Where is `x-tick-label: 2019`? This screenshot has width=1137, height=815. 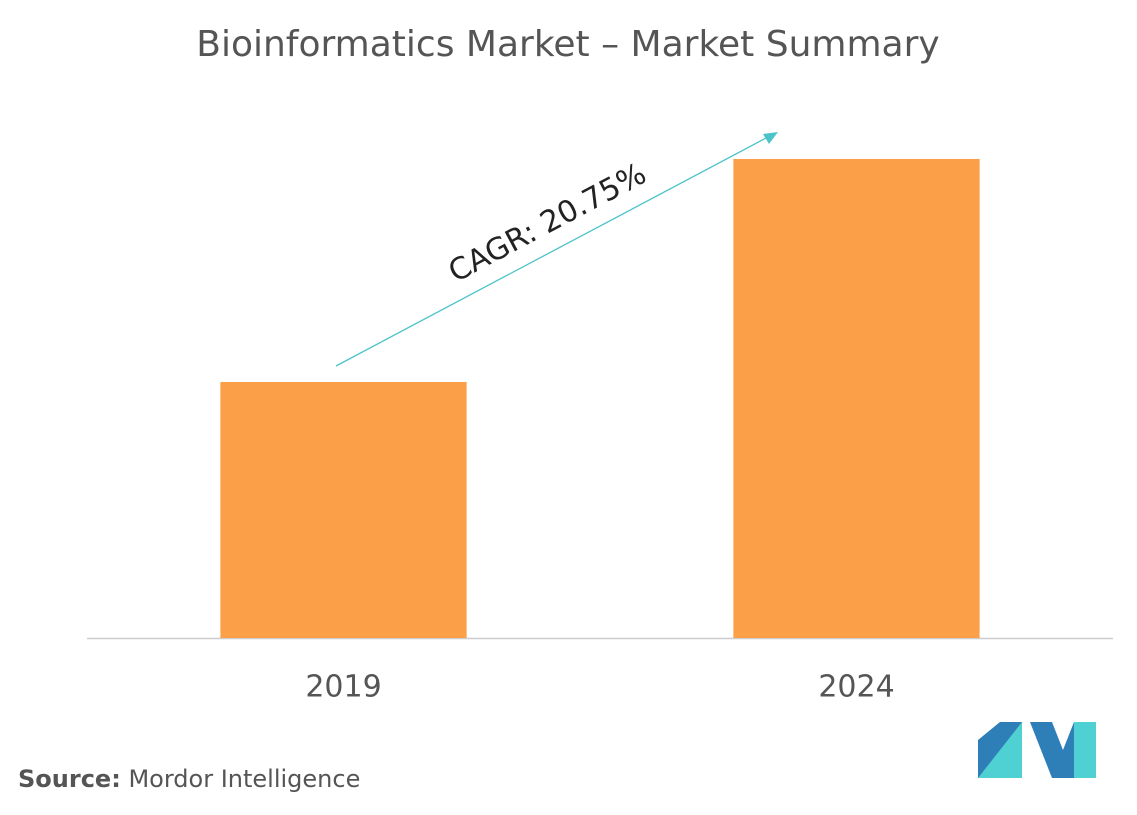 x-tick-label: 2019 is located at coordinates (343, 687).